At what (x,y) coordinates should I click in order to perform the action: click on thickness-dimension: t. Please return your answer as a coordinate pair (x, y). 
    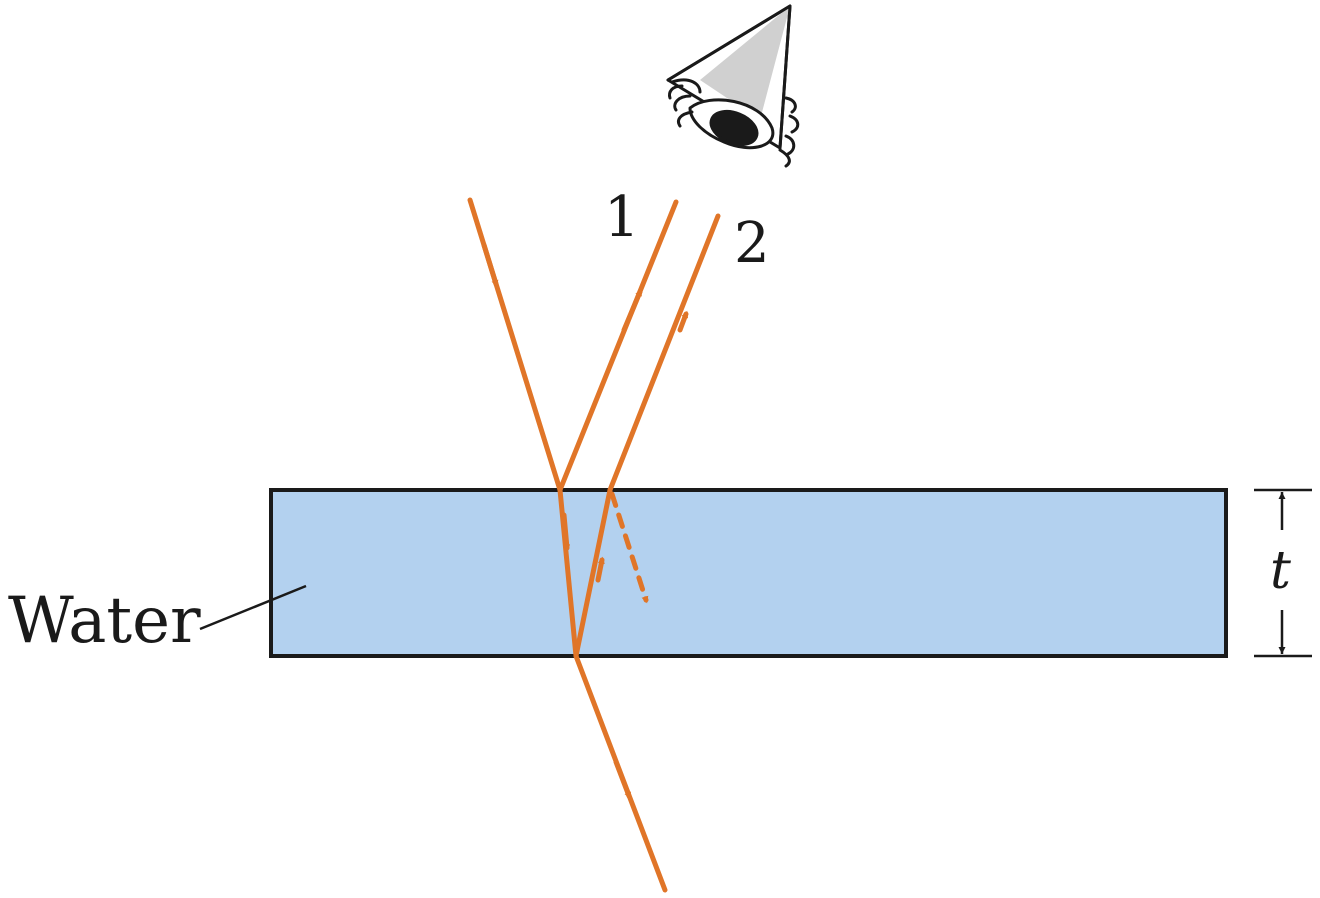
    Looking at the image, I should click on (1283, 573).